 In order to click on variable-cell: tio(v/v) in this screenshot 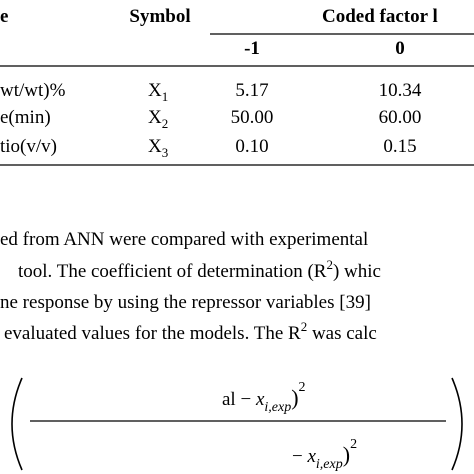, I will do `click(28, 146)`.